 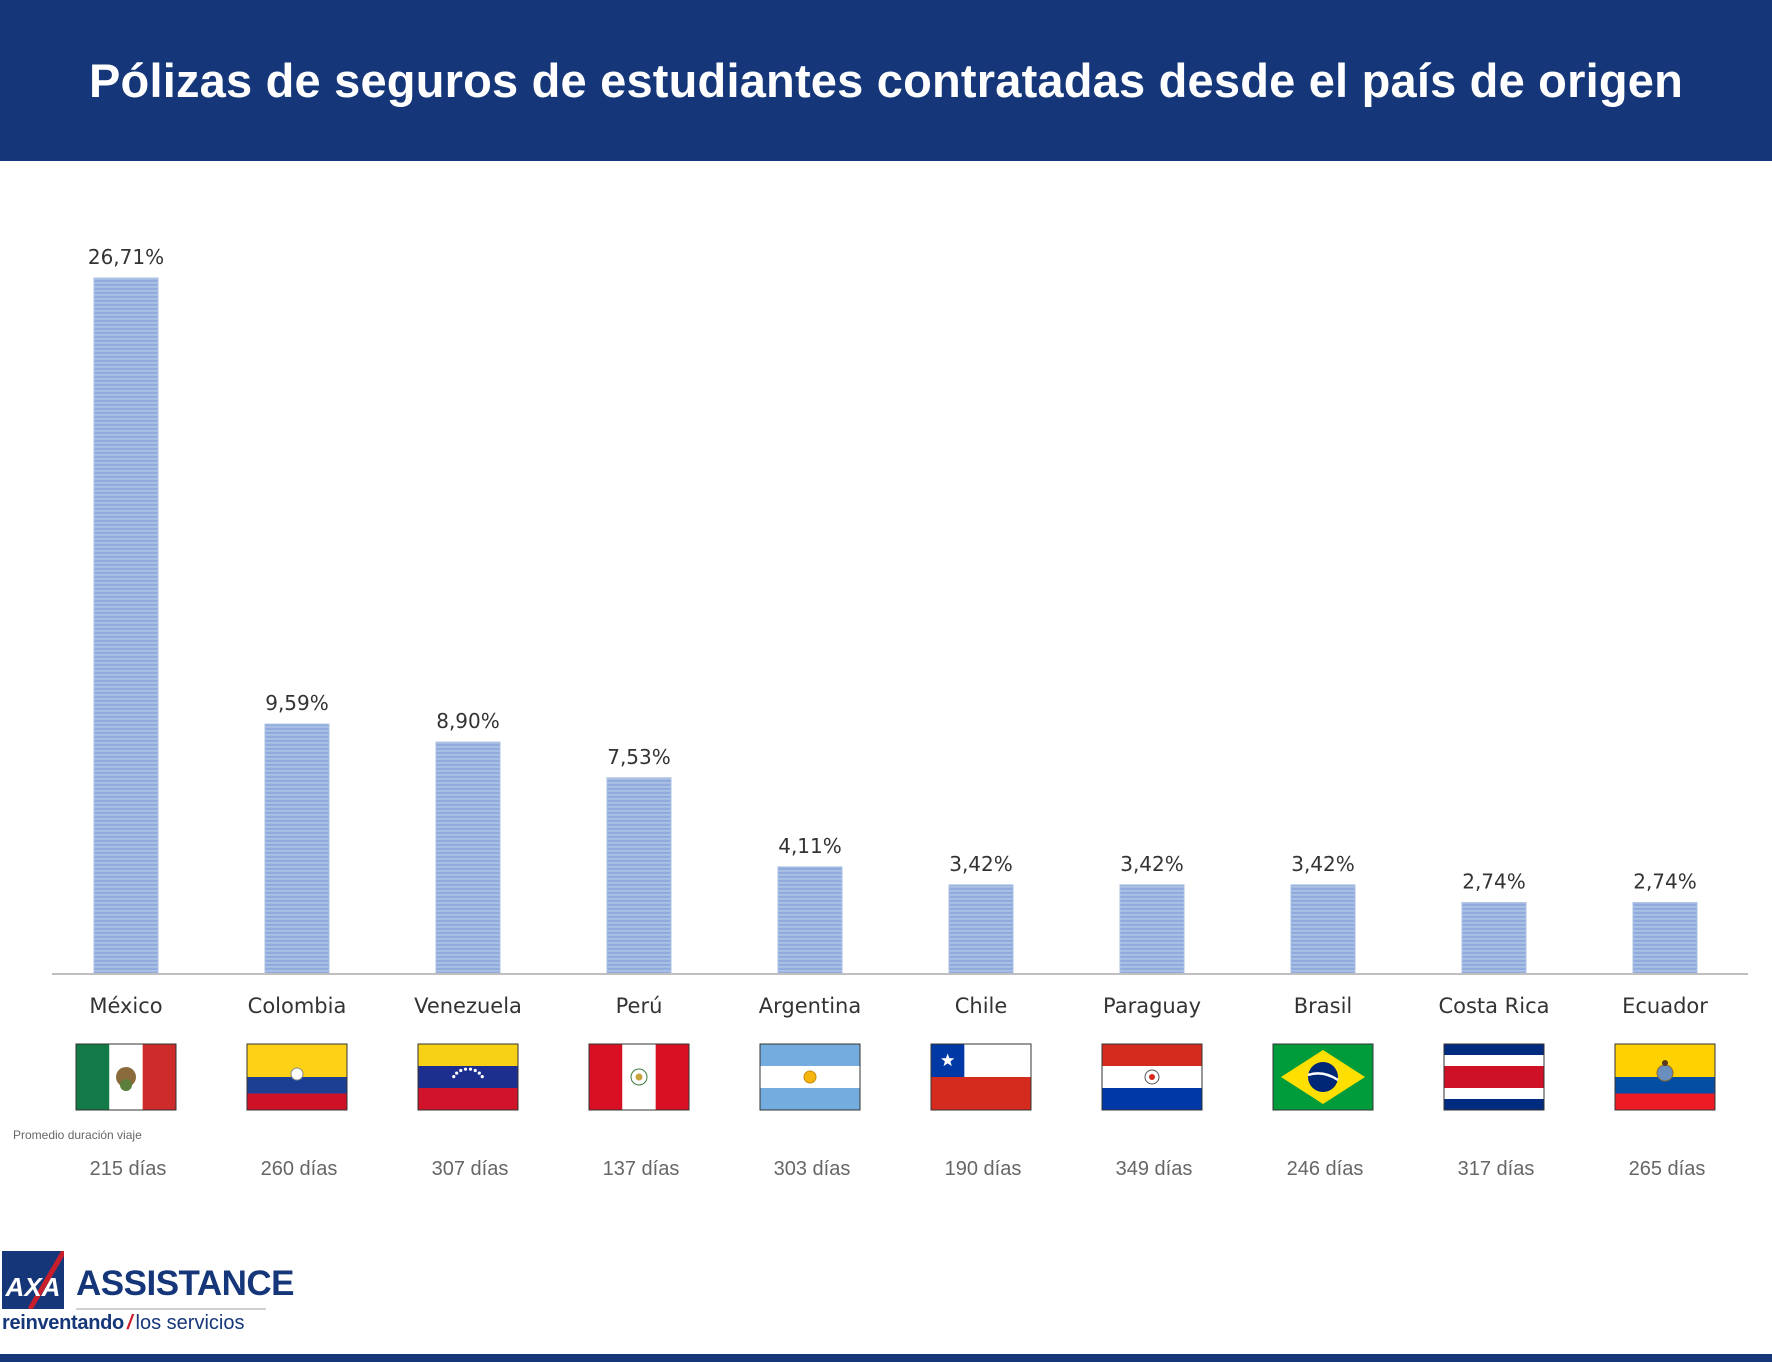 What do you see at coordinates (981, 864) in the screenshot?
I see `value-label-chile: 3,42%` at bounding box center [981, 864].